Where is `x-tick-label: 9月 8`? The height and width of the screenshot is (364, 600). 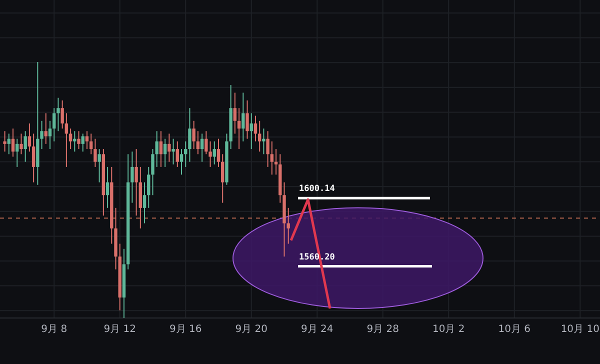
x-tick-label: 9月 8 is located at coordinates (54, 329).